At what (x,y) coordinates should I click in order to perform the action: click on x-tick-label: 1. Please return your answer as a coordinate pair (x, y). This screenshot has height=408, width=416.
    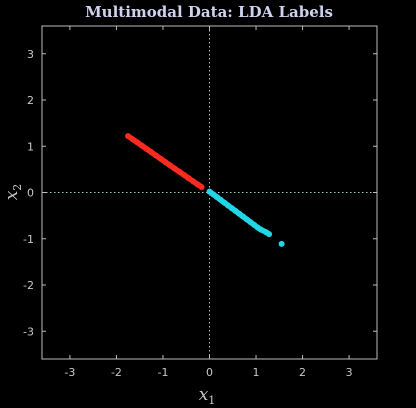
    Looking at the image, I should click on (256, 372).